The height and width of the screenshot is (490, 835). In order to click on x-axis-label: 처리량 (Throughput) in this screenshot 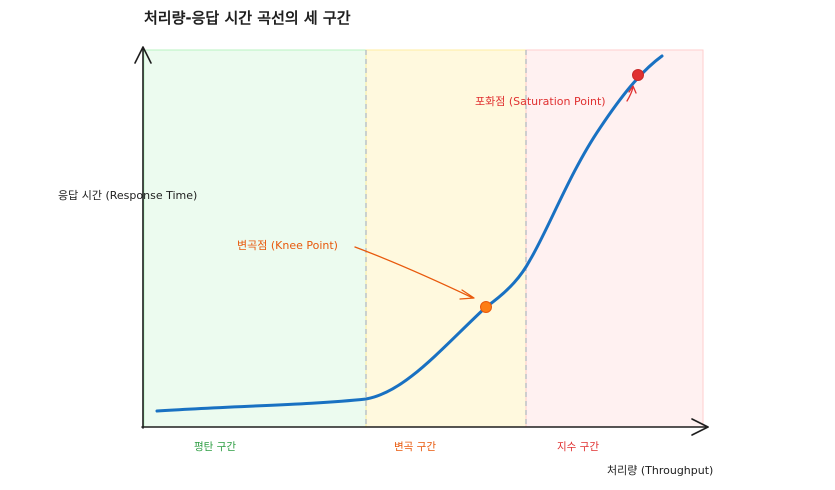, I will do `click(660, 470)`.